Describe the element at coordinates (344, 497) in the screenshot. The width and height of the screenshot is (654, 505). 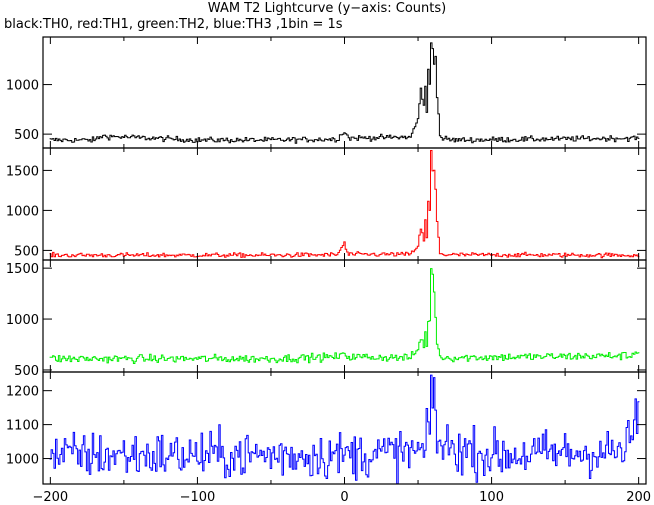
I see `x-tick-label: 0` at that location.